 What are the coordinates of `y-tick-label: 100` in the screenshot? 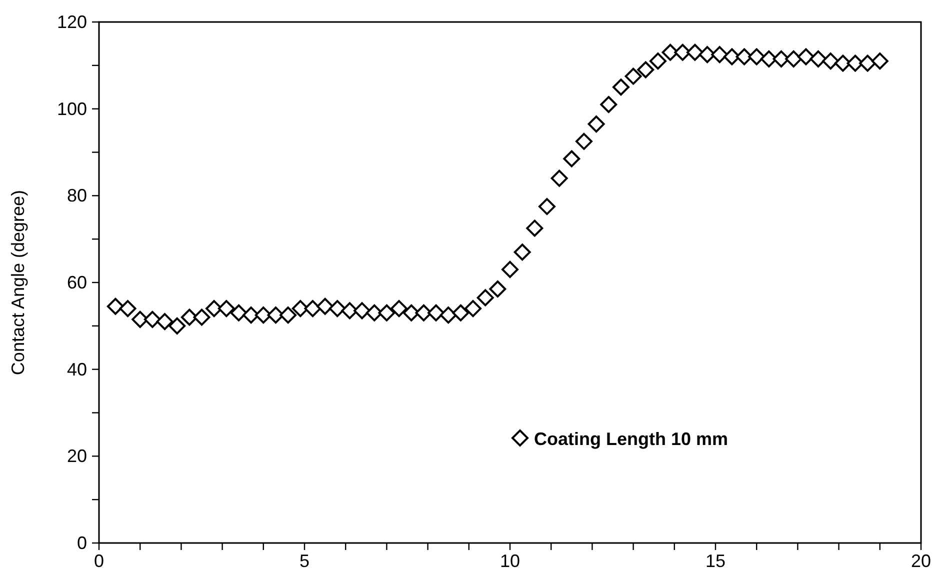 It's located at (71, 108).